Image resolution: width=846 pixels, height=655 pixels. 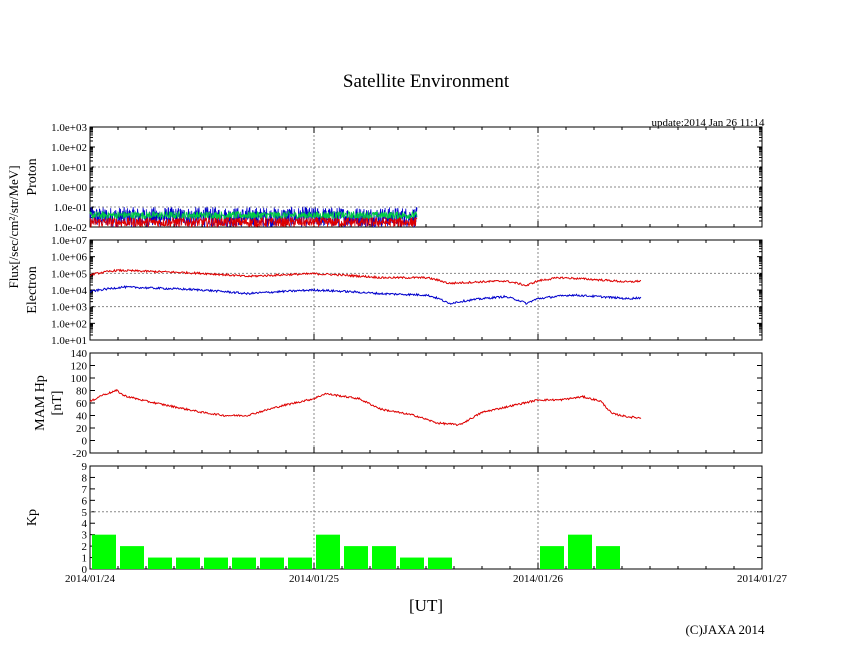 I want to click on proton-ytick-label: 1.0e+01, so click(x=69, y=168).